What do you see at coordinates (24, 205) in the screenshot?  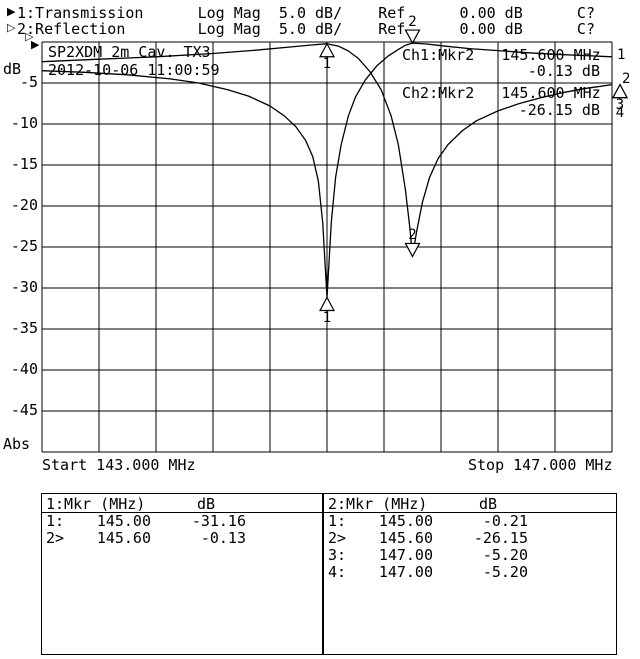 I see `y-tick-label: -20` at bounding box center [24, 205].